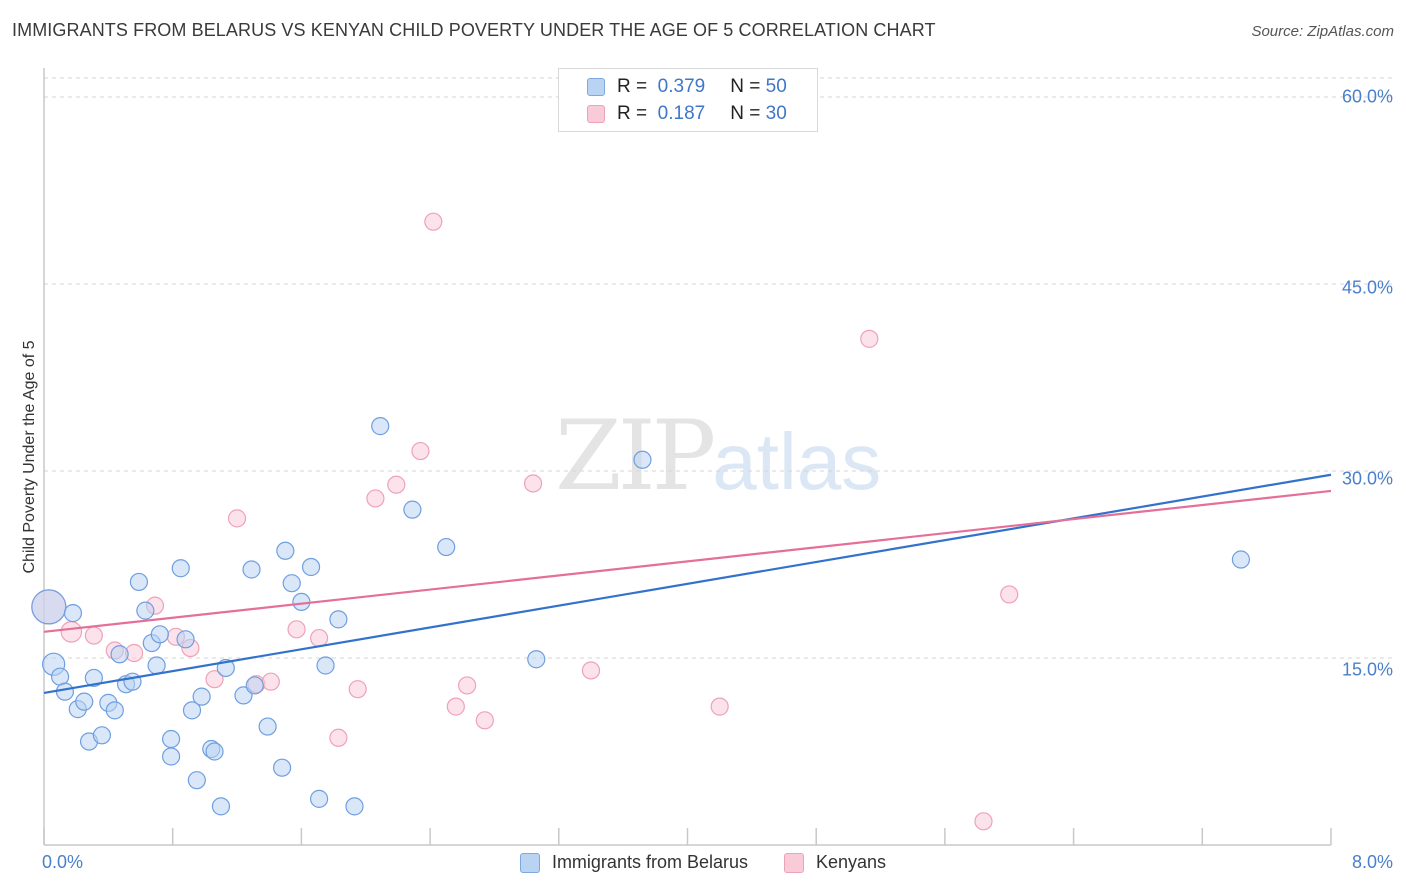  Describe the element at coordinates (687, 561) in the screenshot. I see `kenyans-trend-line` at that location.